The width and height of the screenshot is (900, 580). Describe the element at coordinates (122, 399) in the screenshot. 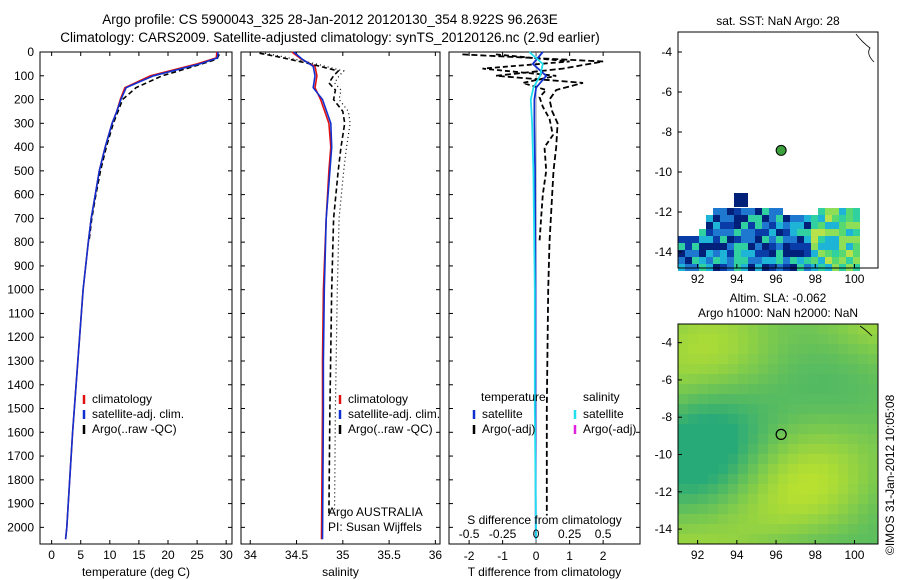

I see `legend-label: climatology` at that location.